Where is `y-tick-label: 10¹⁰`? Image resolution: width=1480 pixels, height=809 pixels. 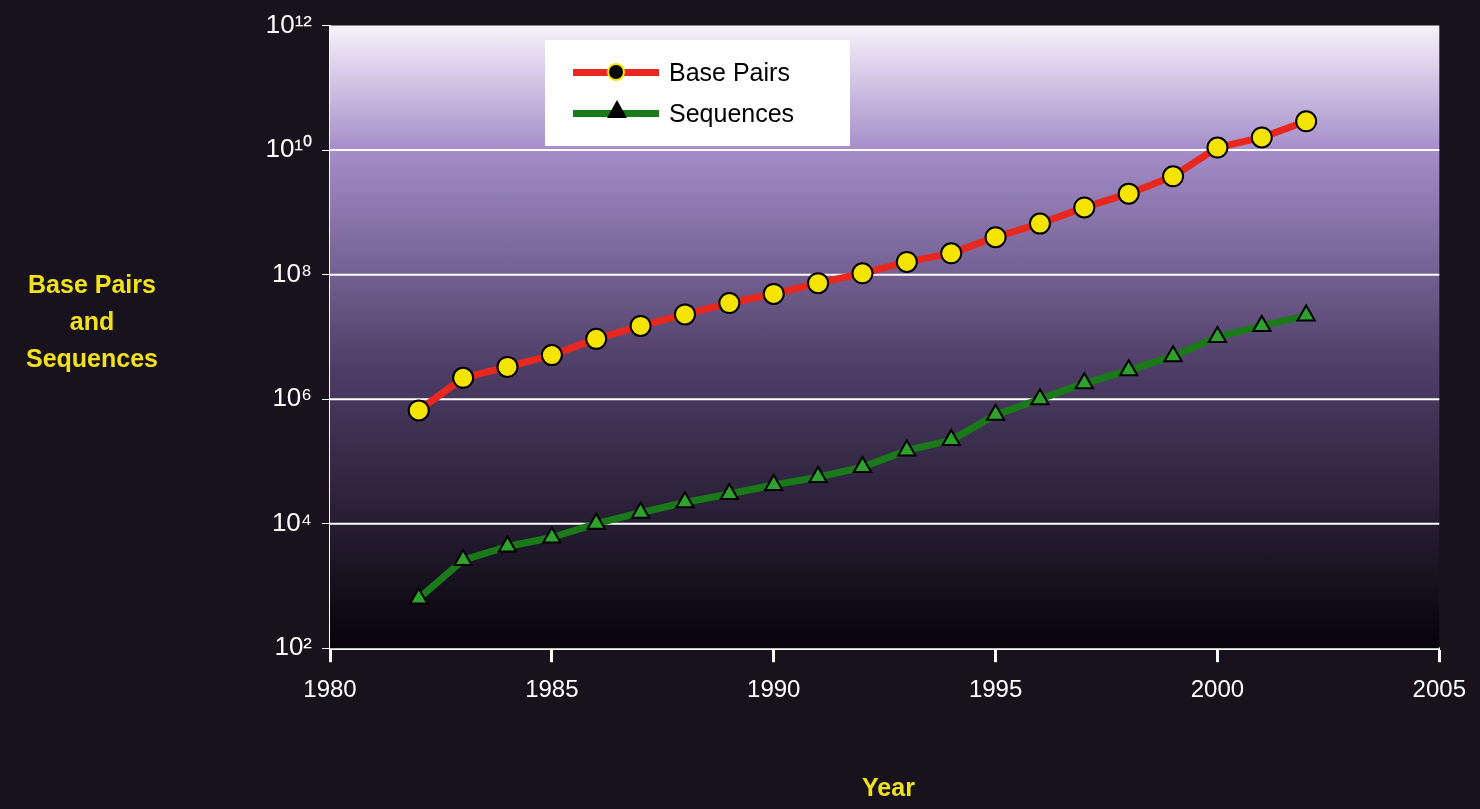
y-tick-label: 10¹⁰ is located at coordinates (288, 148).